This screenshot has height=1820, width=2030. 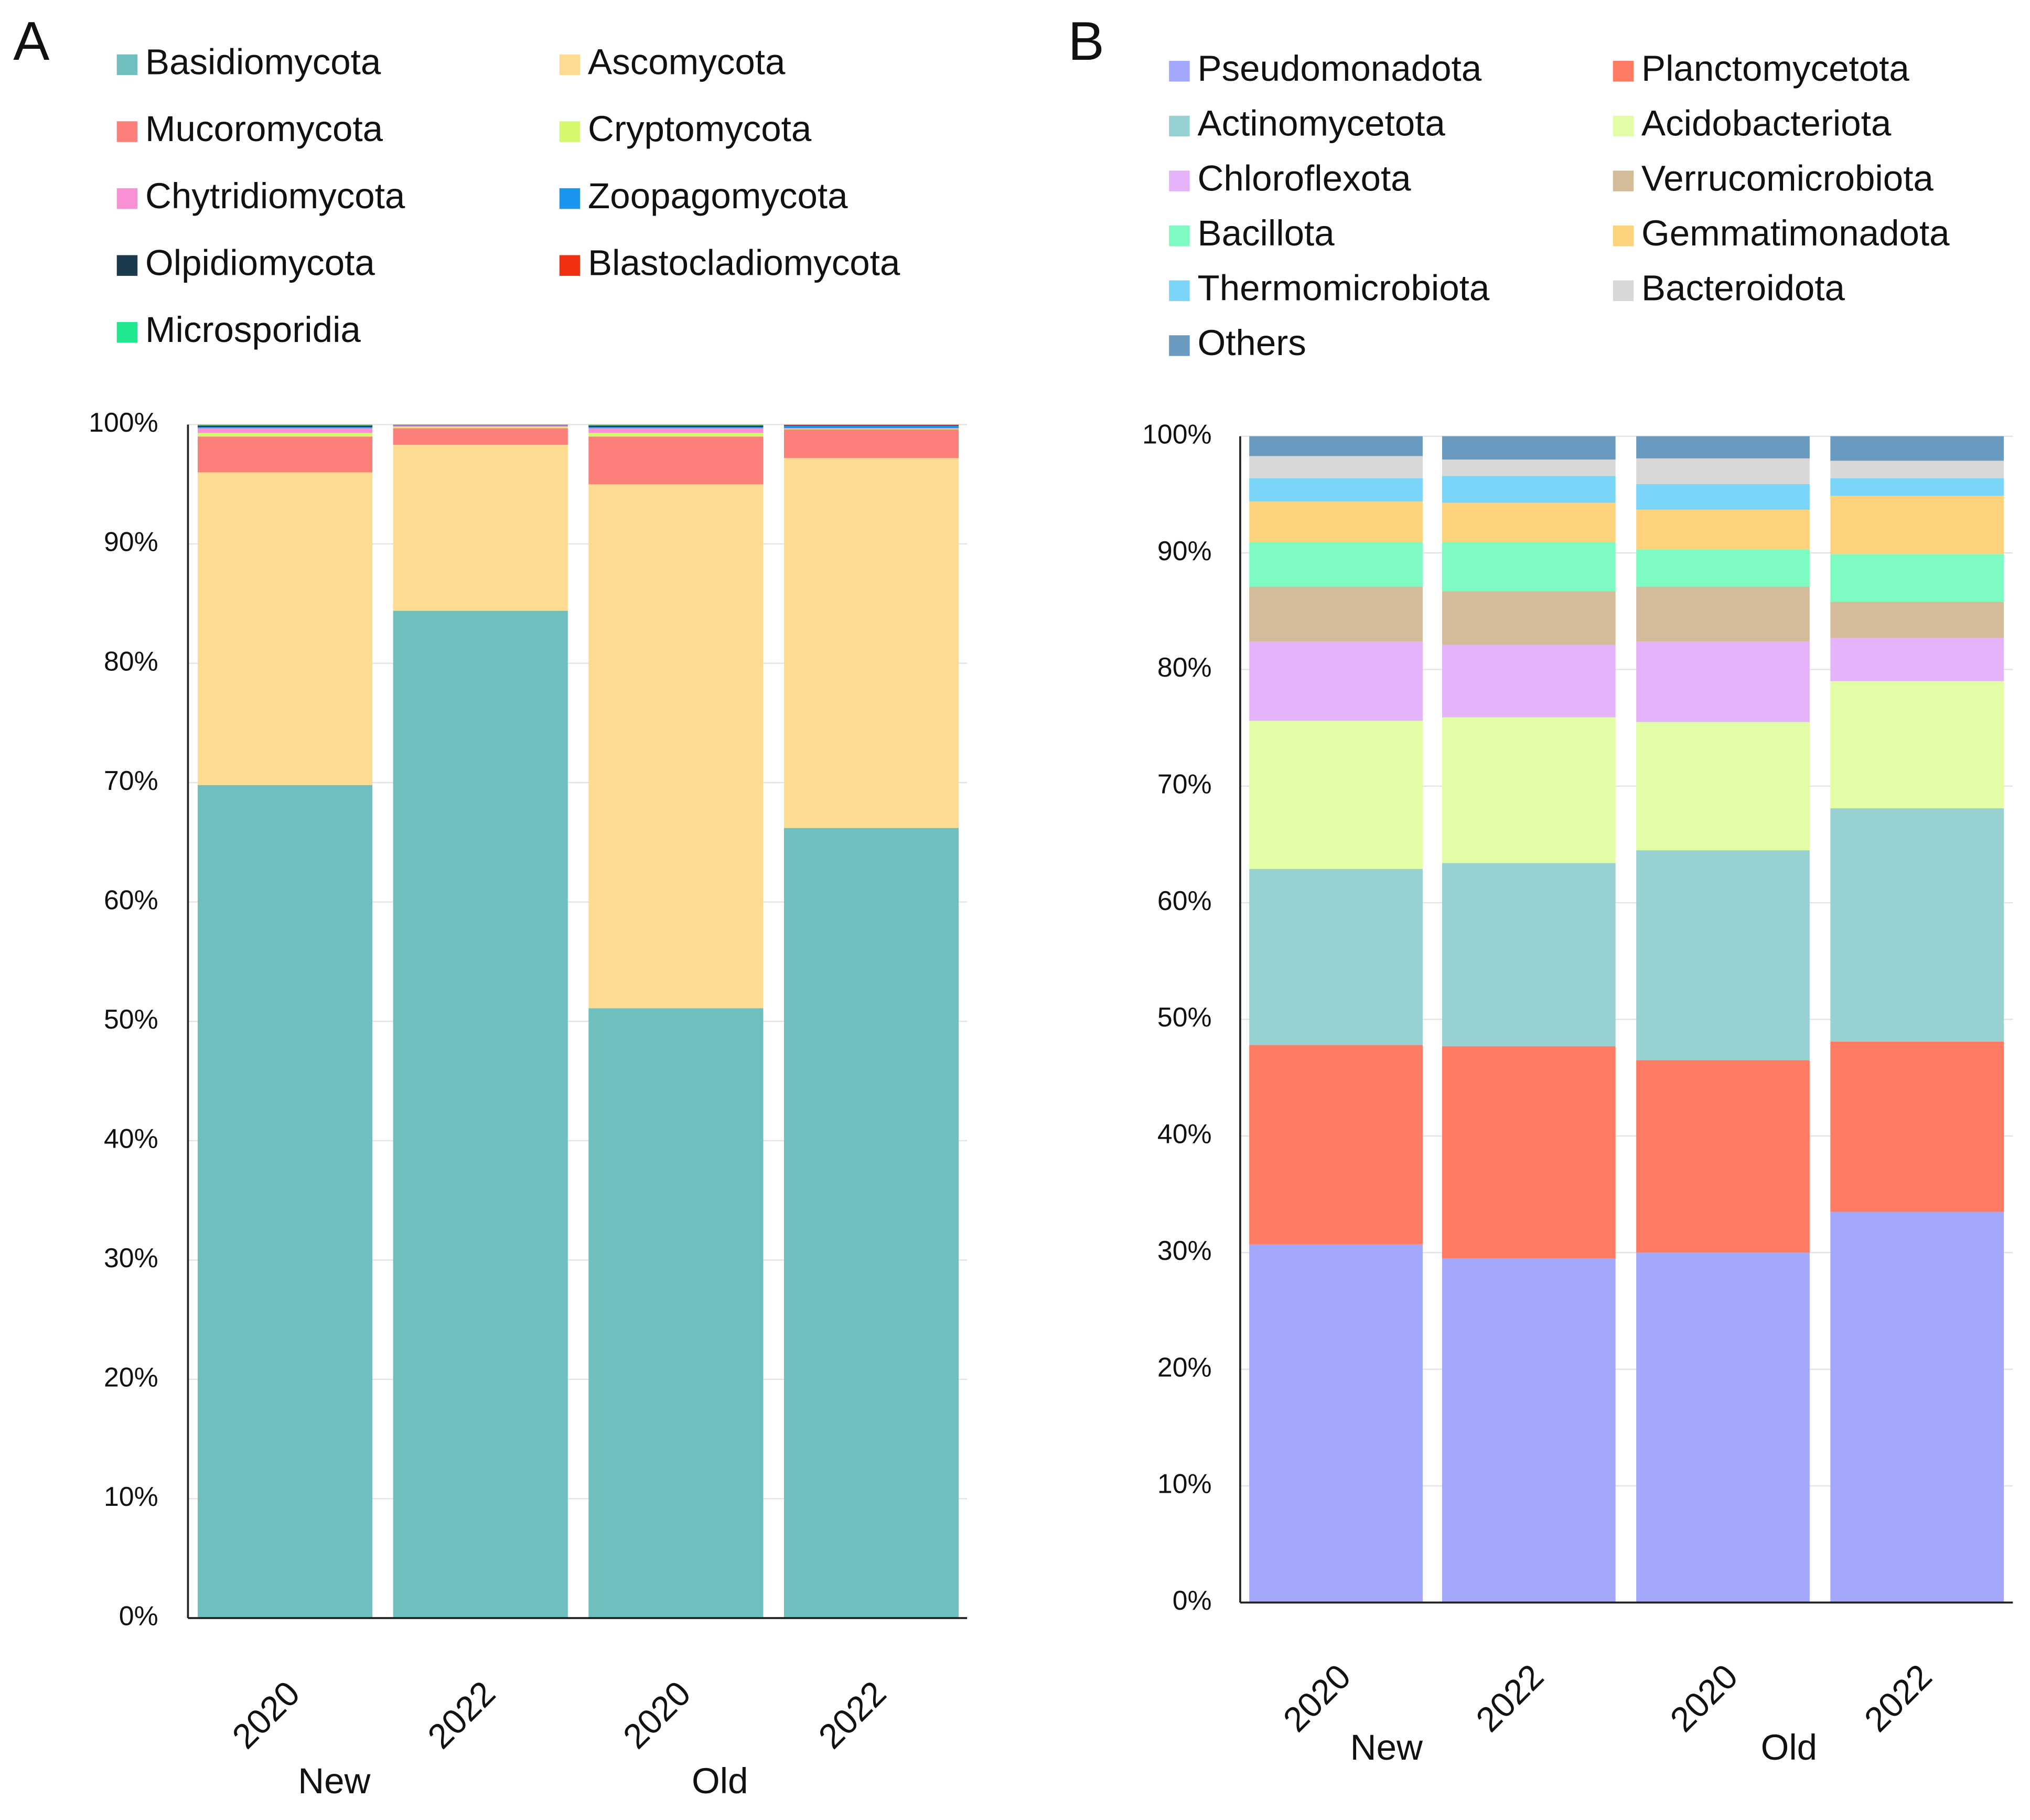 What do you see at coordinates (1184, 784) in the screenshot?
I see `y-tick-label: 70%` at bounding box center [1184, 784].